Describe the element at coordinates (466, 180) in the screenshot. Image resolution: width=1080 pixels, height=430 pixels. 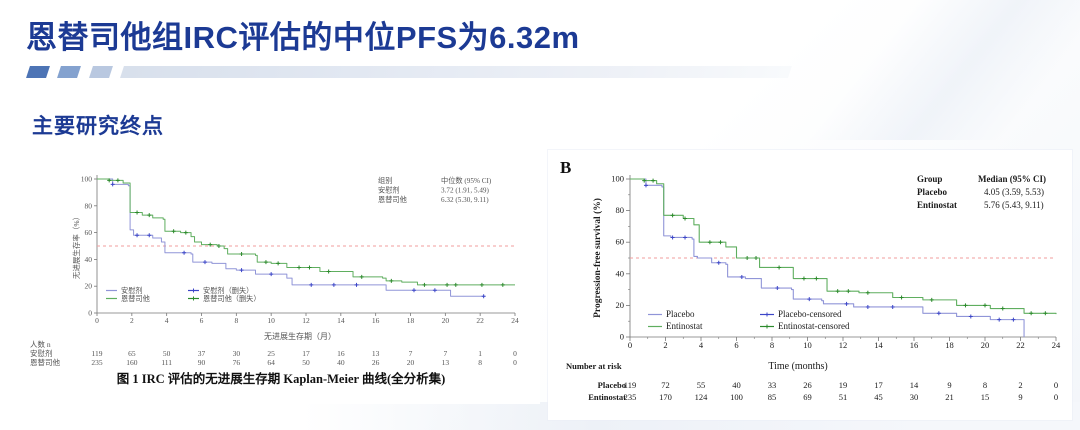
I see `median-table-header-median: 中位数 (95% CI)` at that location.